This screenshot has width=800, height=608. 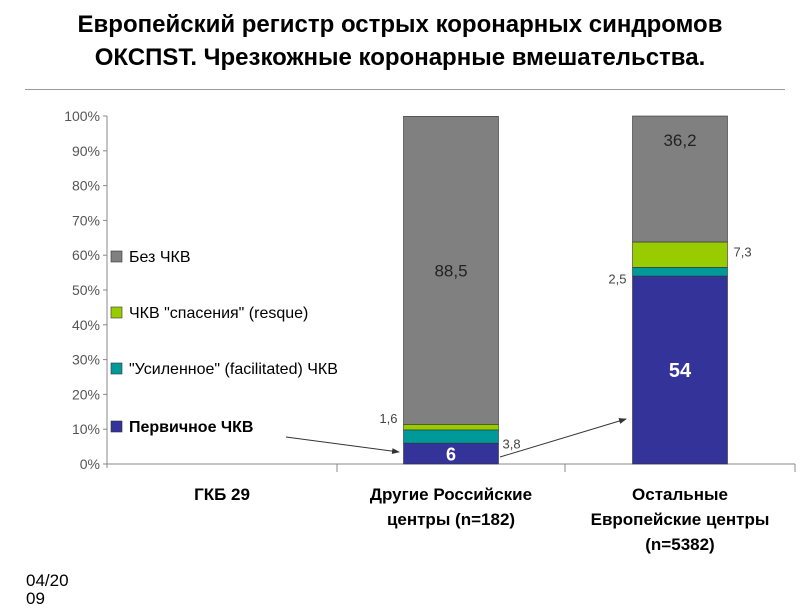 I want to click on y-tick-label: 80%, so click(x=86, y=186).